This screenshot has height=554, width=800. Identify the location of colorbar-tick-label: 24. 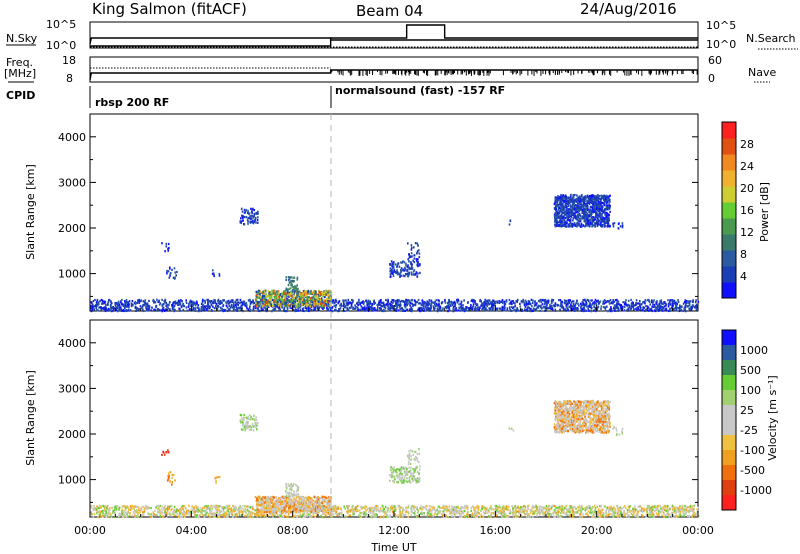
(747, 166).